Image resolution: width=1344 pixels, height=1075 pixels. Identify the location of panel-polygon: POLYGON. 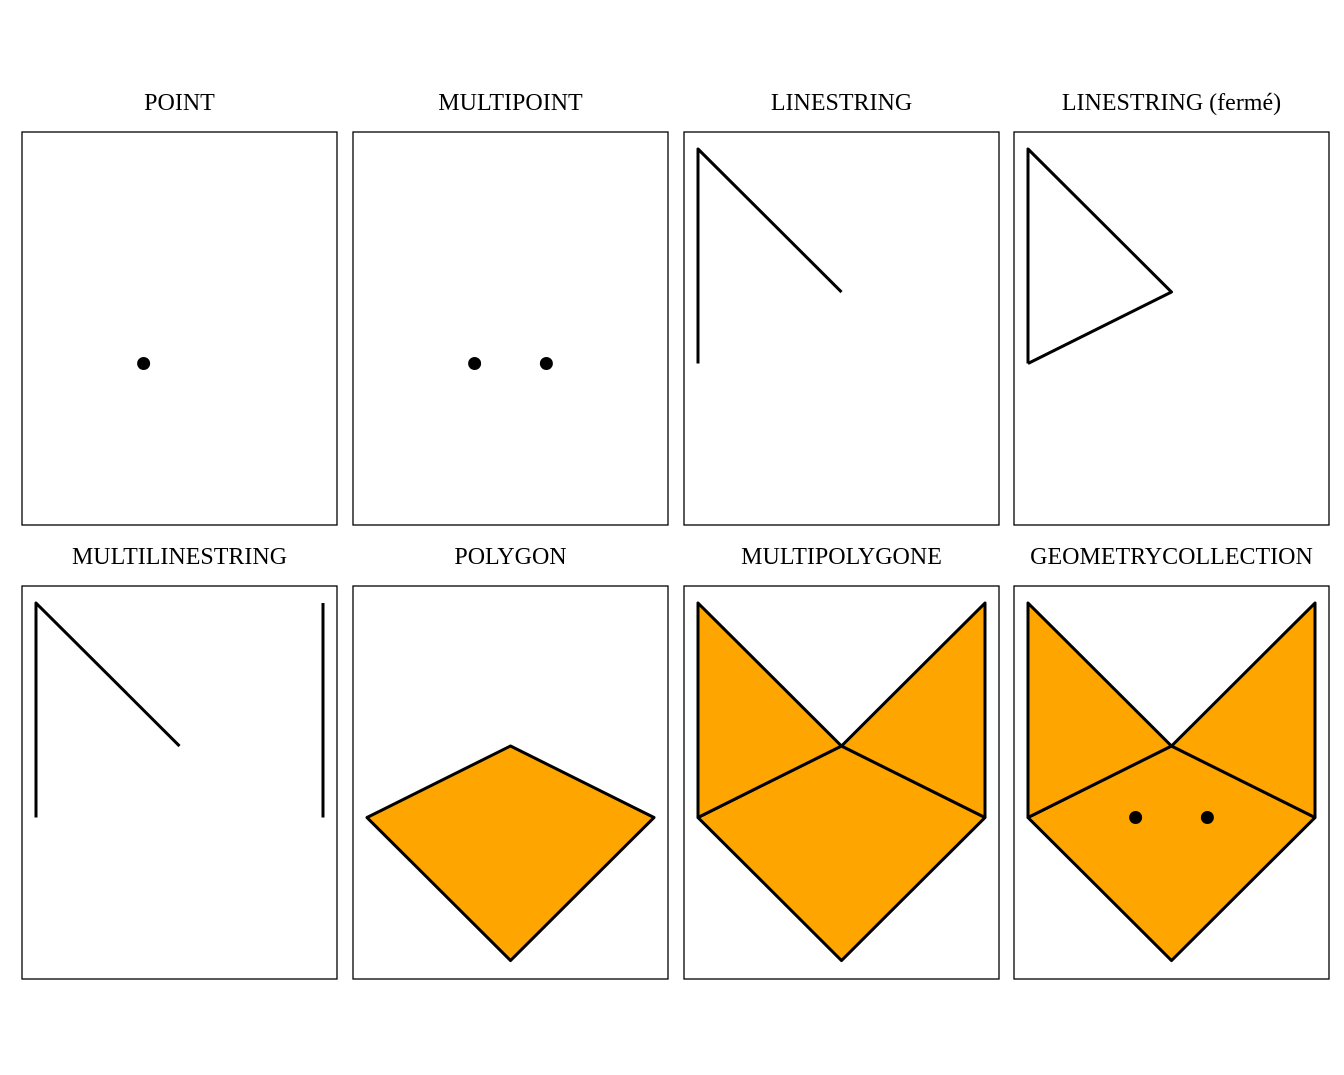
(510, 762).